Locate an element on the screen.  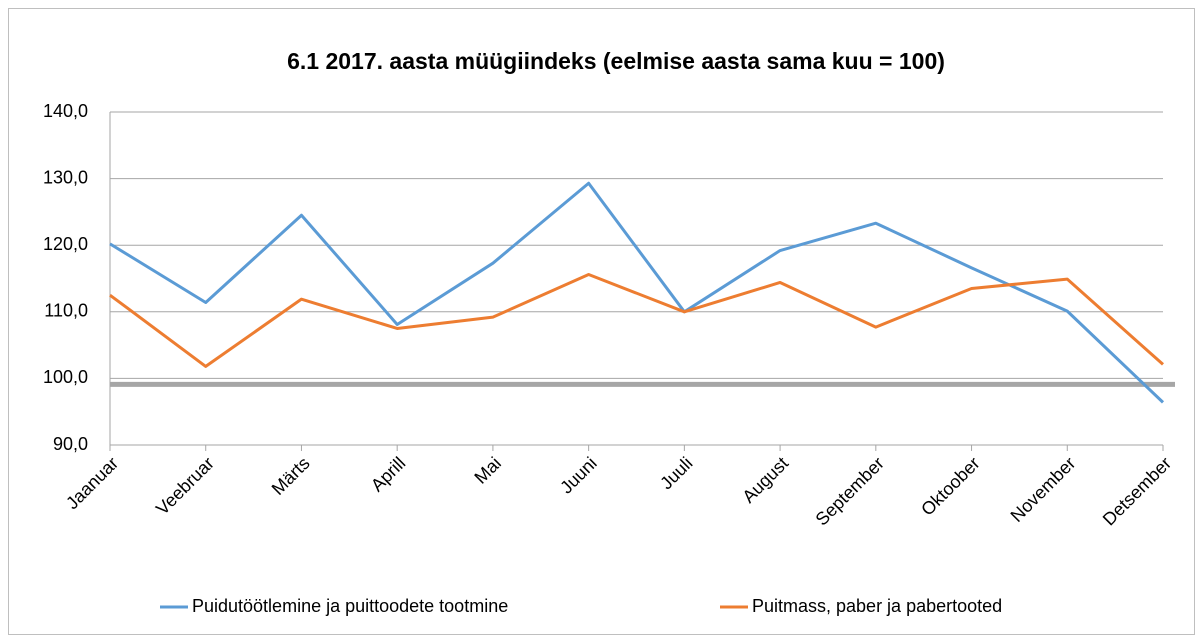
y-tick-label: 120,0 is located at coordinates (65, 244).